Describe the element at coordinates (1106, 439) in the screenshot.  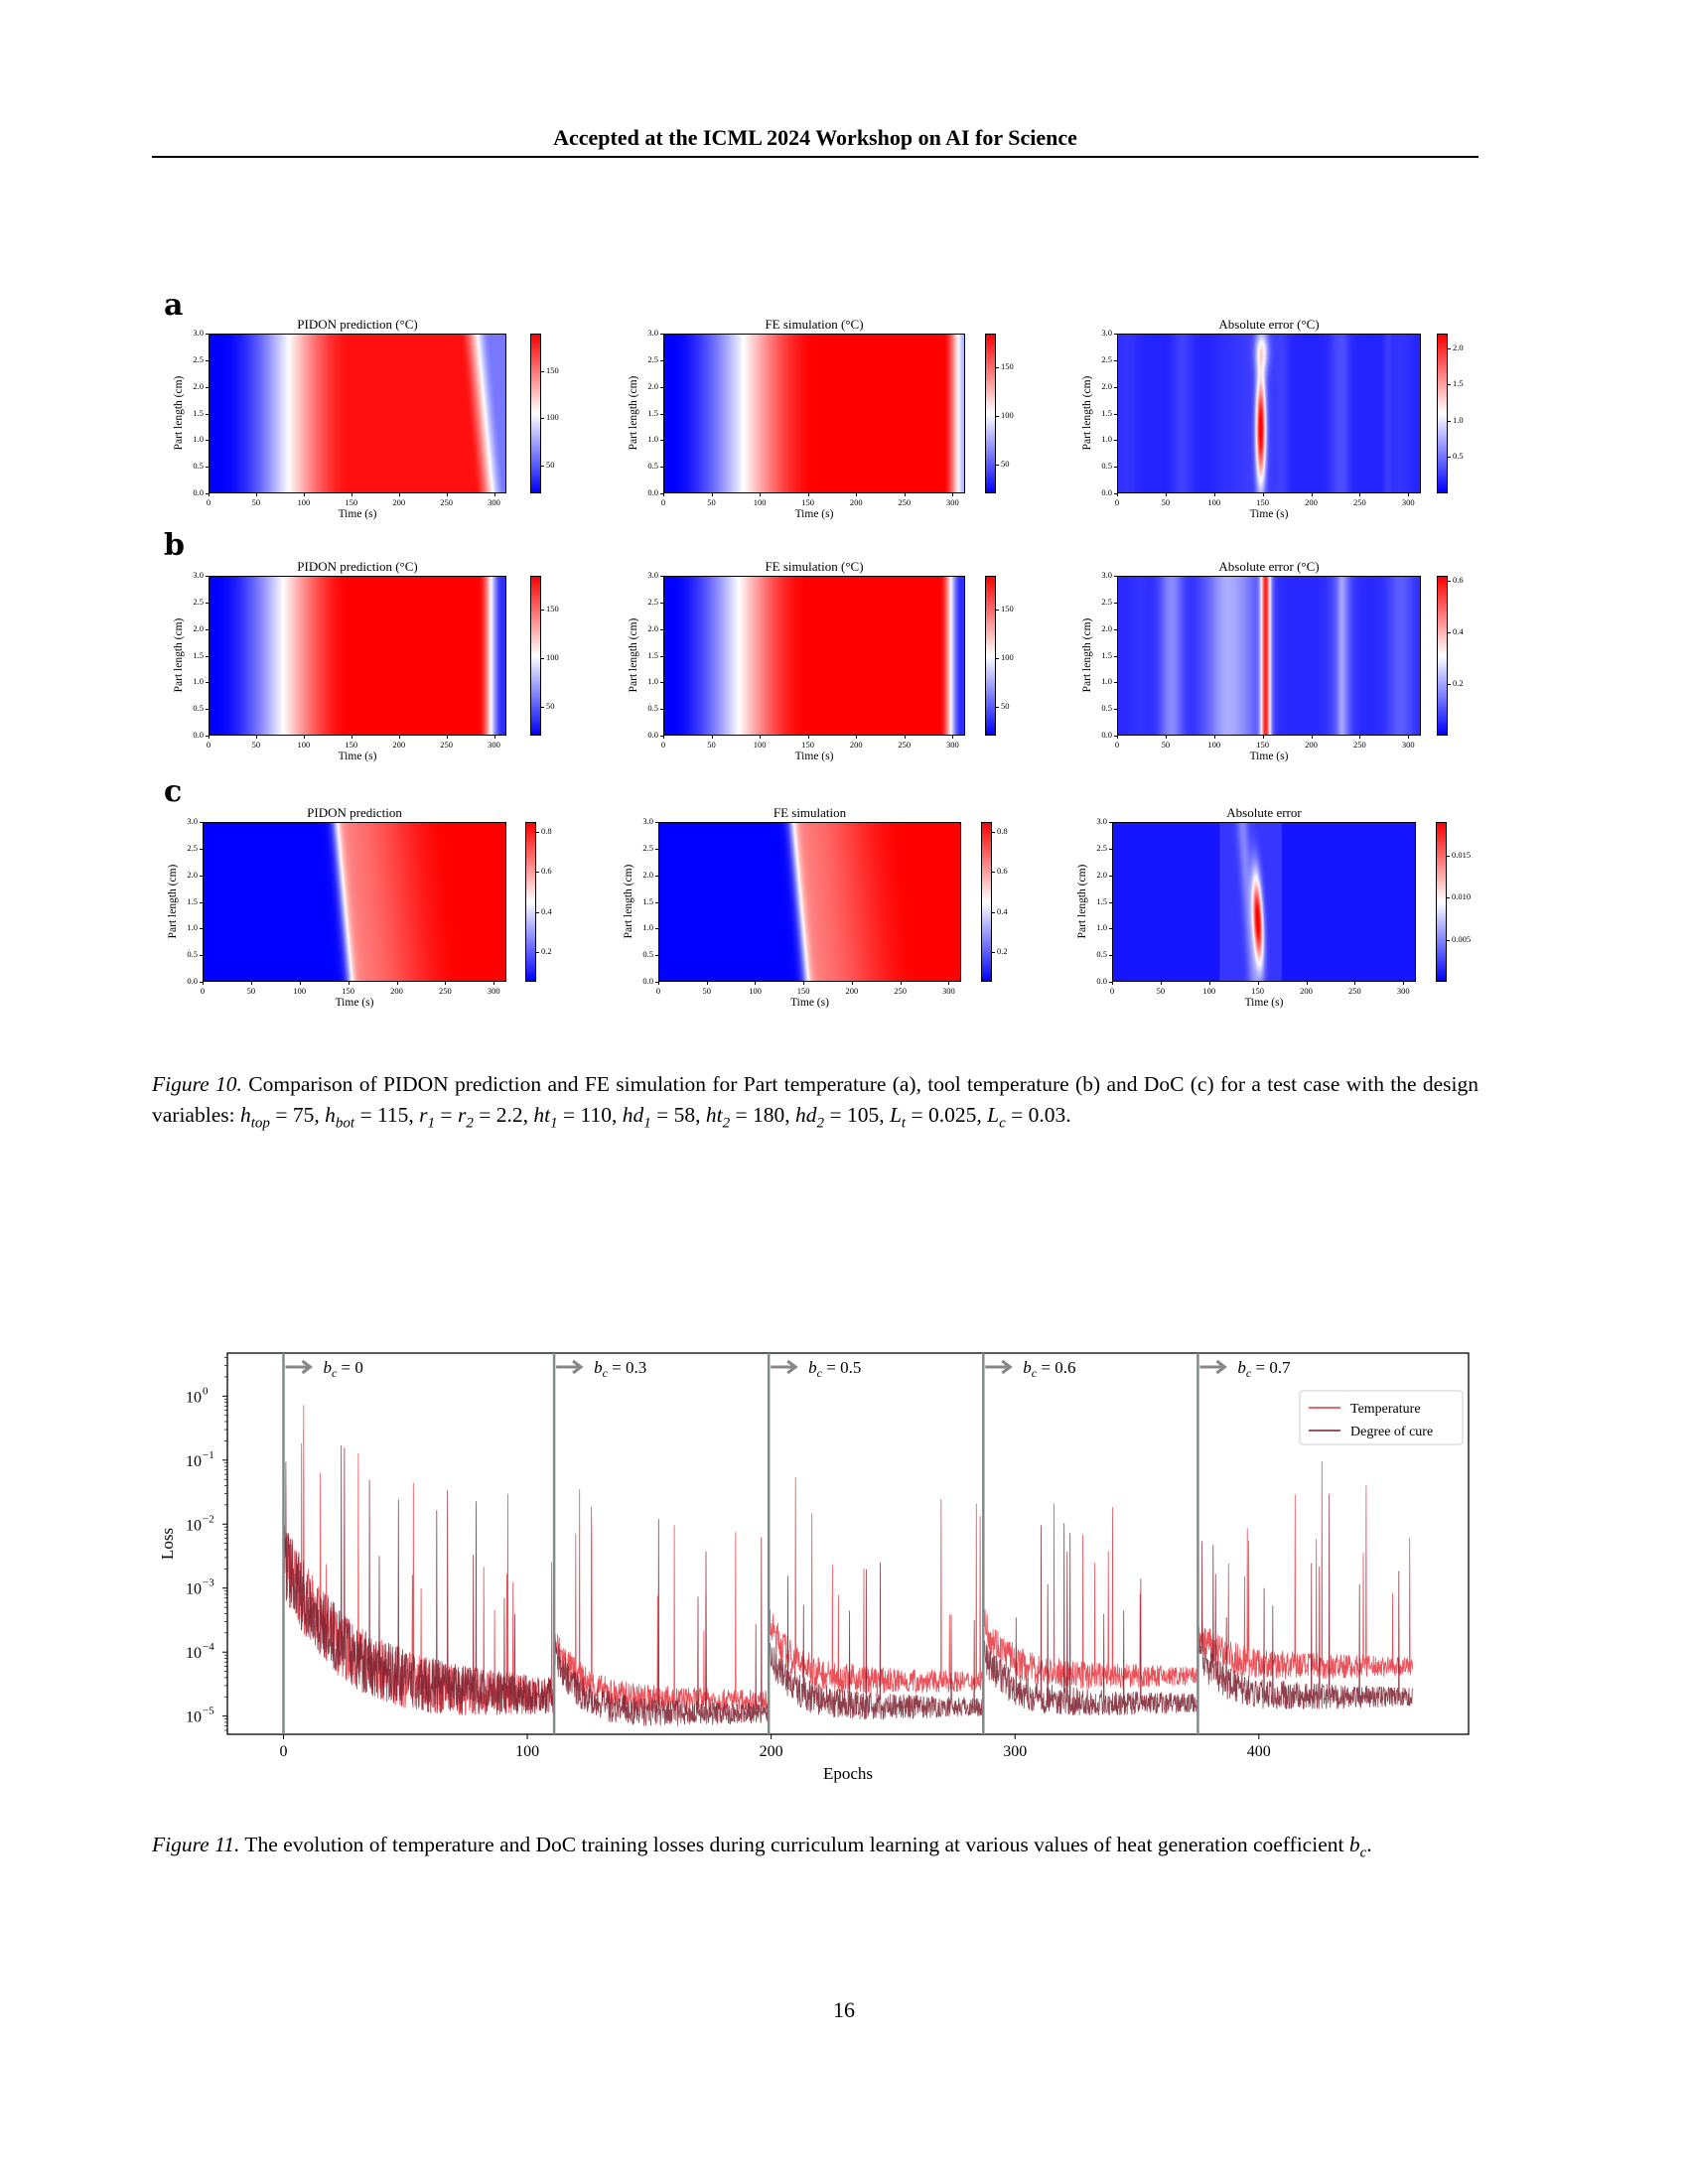
I see `y-tick-label: 1.0` at that location.